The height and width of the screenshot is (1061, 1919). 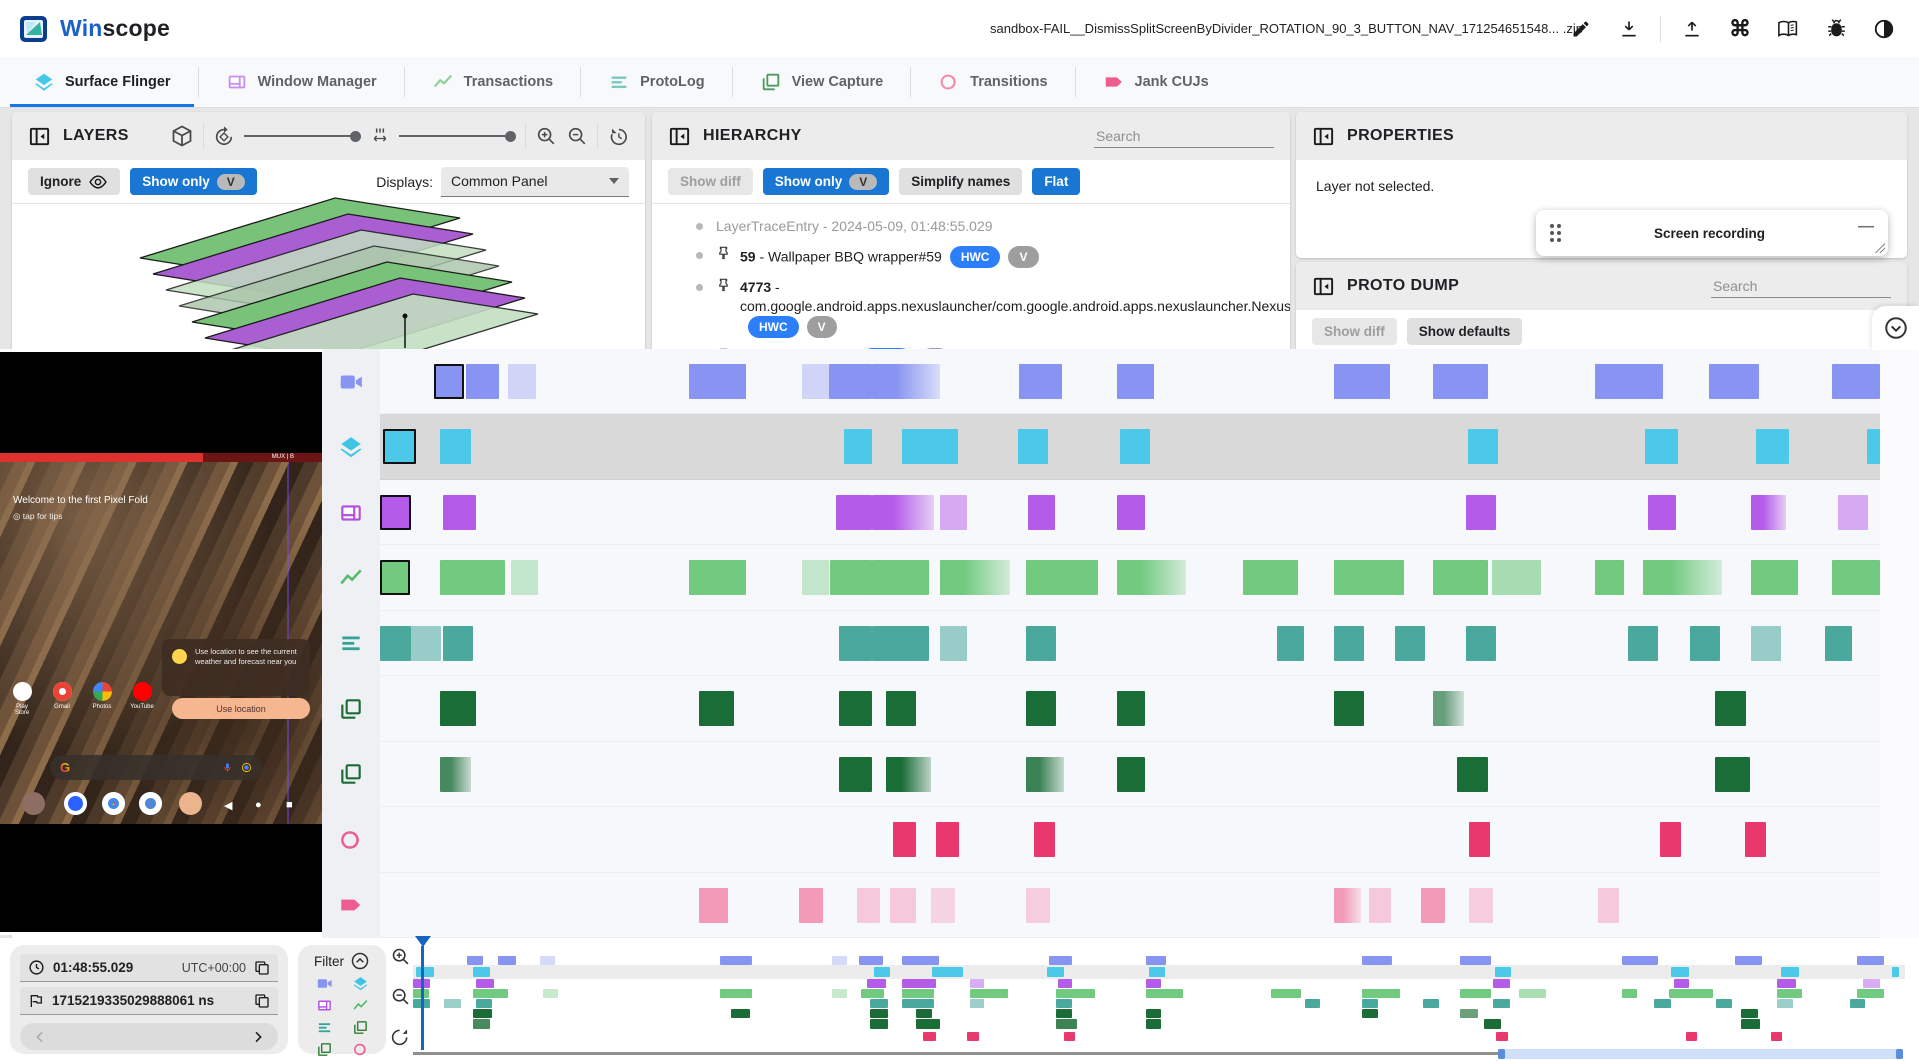 I want to click on proto-dump-search-input, so click(x=1801, y=286).